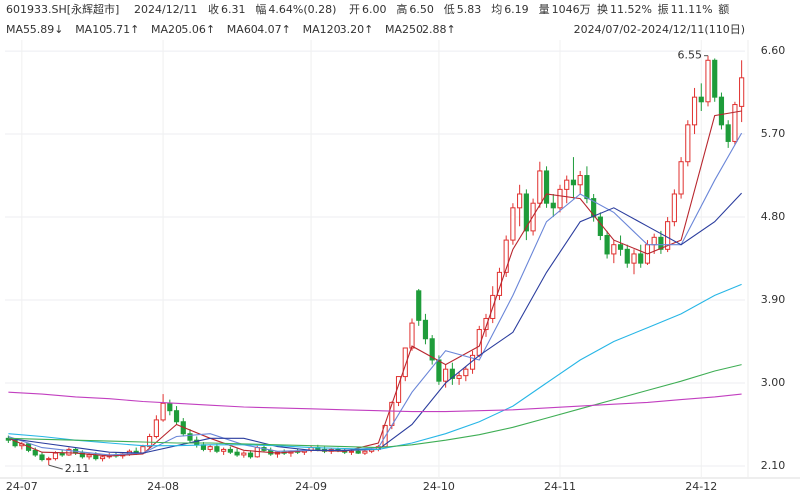 Image resolution: width=800 pixels, height=497 pixels. I want to click on x-tick-label: 24-09, so click(311, 486).